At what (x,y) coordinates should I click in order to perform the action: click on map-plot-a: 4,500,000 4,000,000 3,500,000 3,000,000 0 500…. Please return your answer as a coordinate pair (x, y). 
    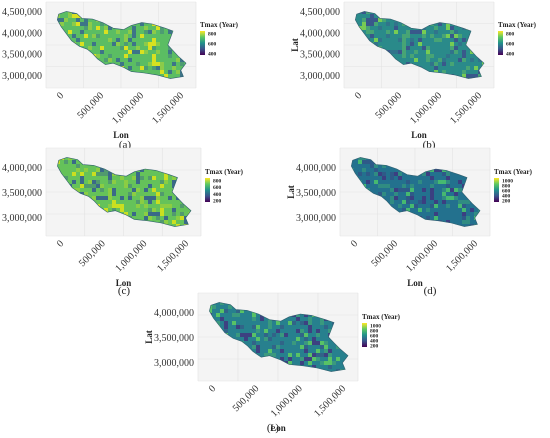
    Looking at the image, I should click on (119, 70).